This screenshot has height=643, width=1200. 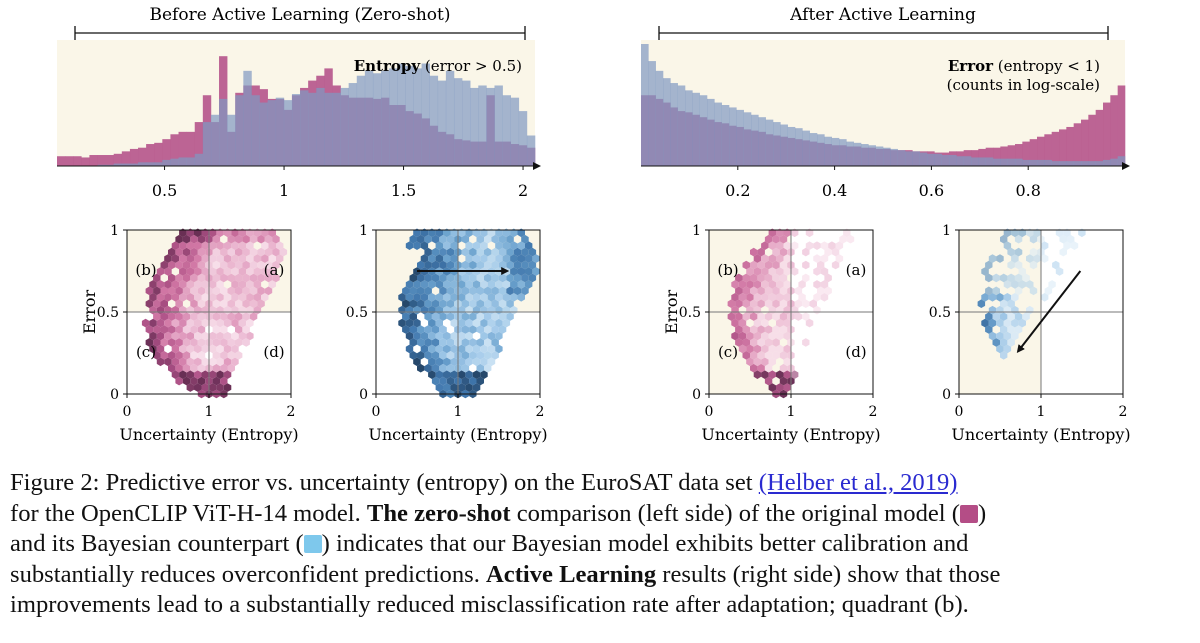 What do you see at coordinates (1027, 190) in the screenshot?
I see `tick-label: 0.8` at bounding box center [1027, 190].